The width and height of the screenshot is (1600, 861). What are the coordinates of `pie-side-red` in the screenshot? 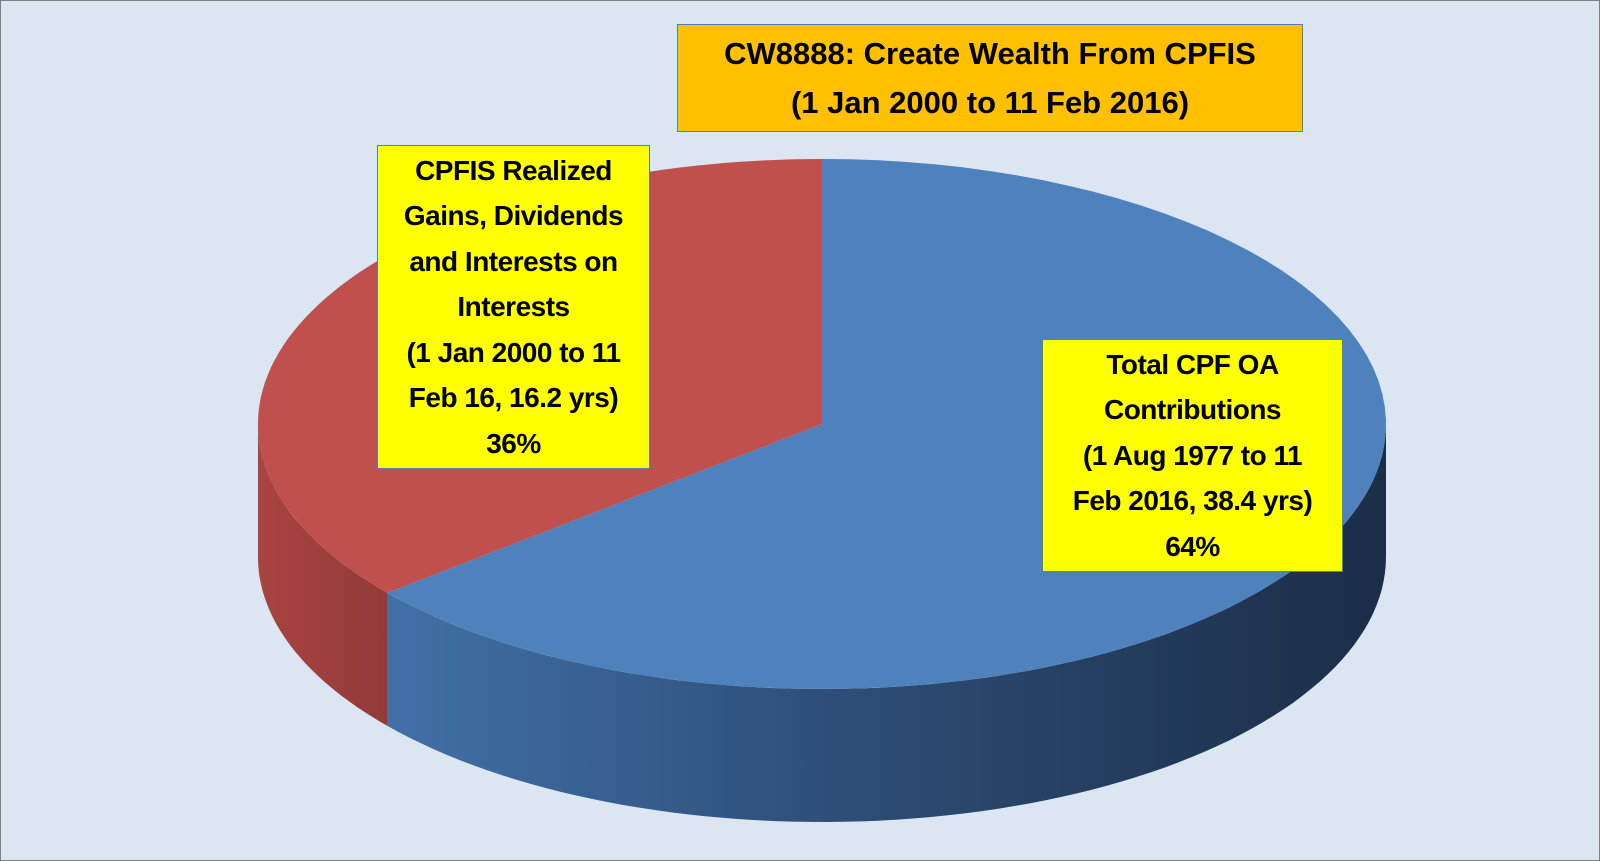 It's located at (323, 575).